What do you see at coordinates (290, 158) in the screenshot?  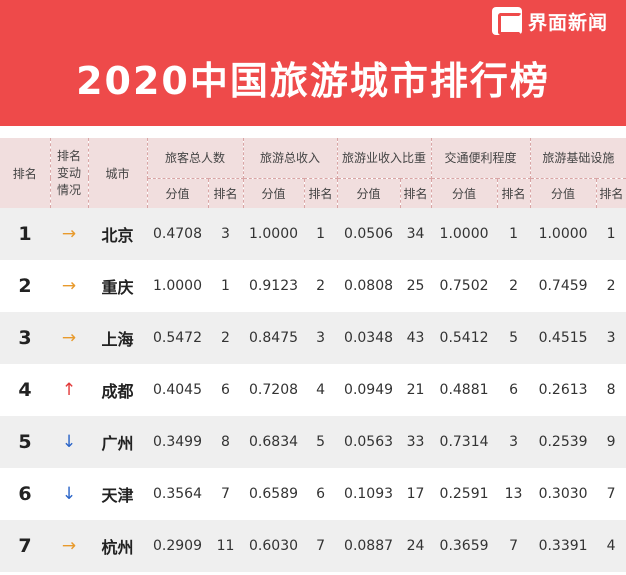 I see `header-group-revenue: 旅游总收入` at bounding box center [290, 158].